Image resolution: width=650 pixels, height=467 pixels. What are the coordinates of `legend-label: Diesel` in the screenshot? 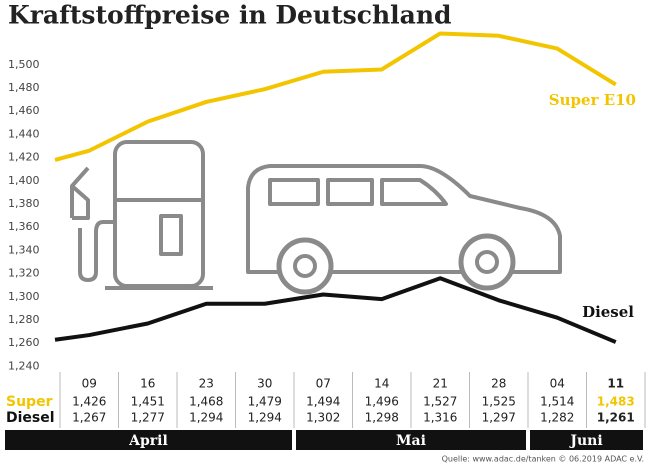 It's located at (608, 312).